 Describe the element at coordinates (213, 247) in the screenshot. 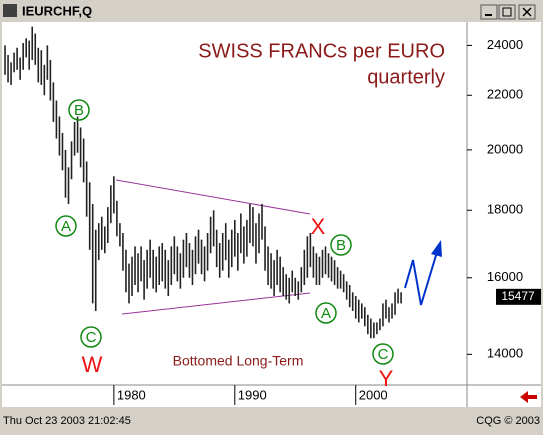

I see `triangle-lines` at that location.